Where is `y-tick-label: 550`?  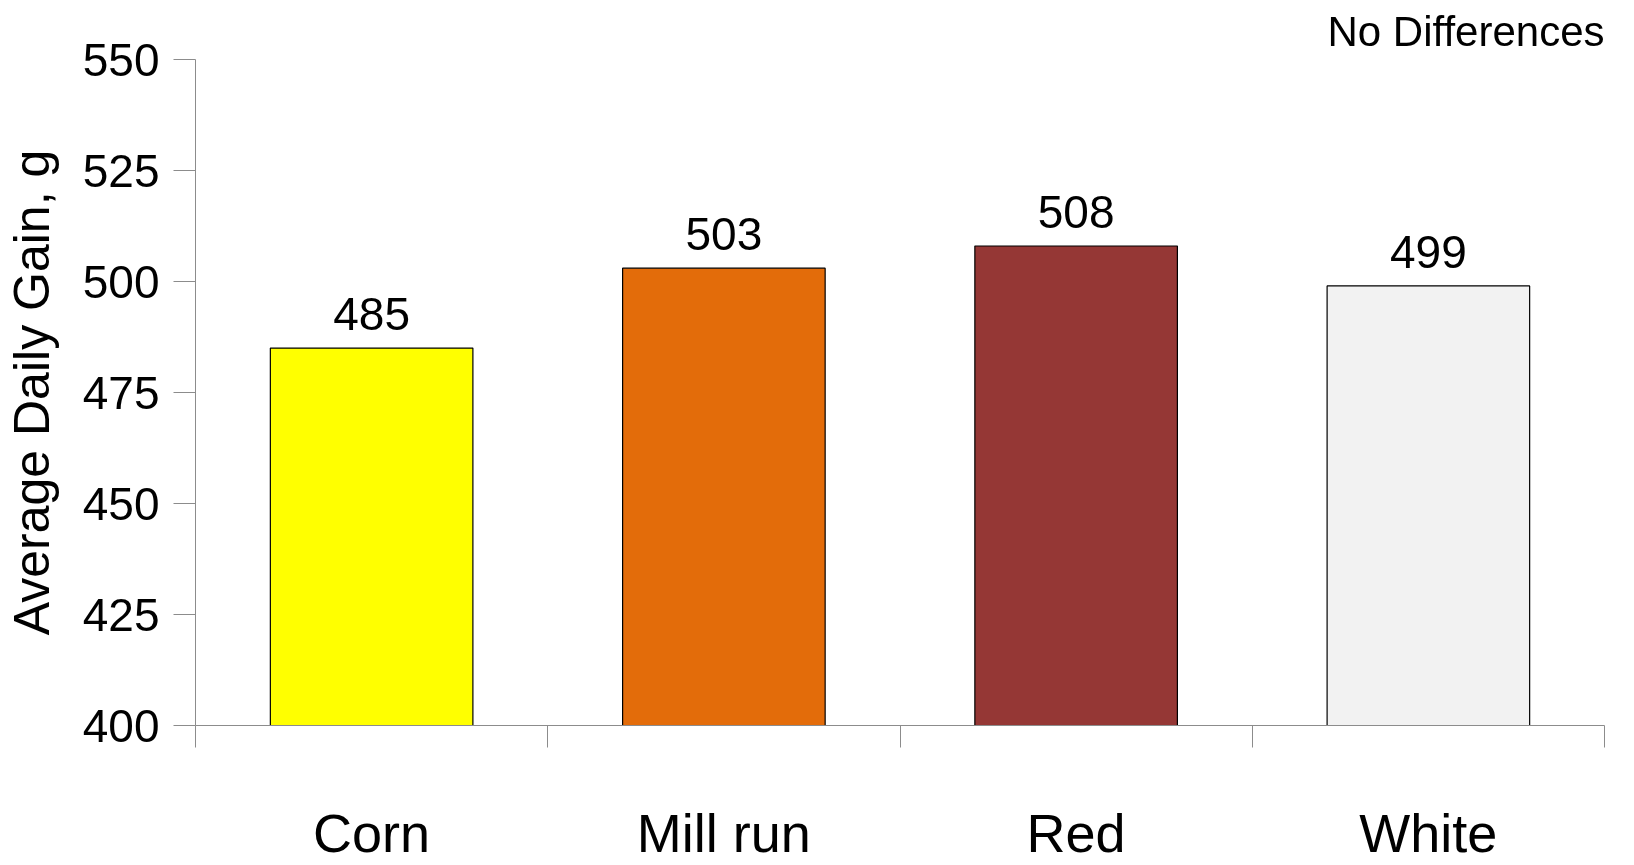
y-tick-label: 550 is located at coordinates (121, 59).